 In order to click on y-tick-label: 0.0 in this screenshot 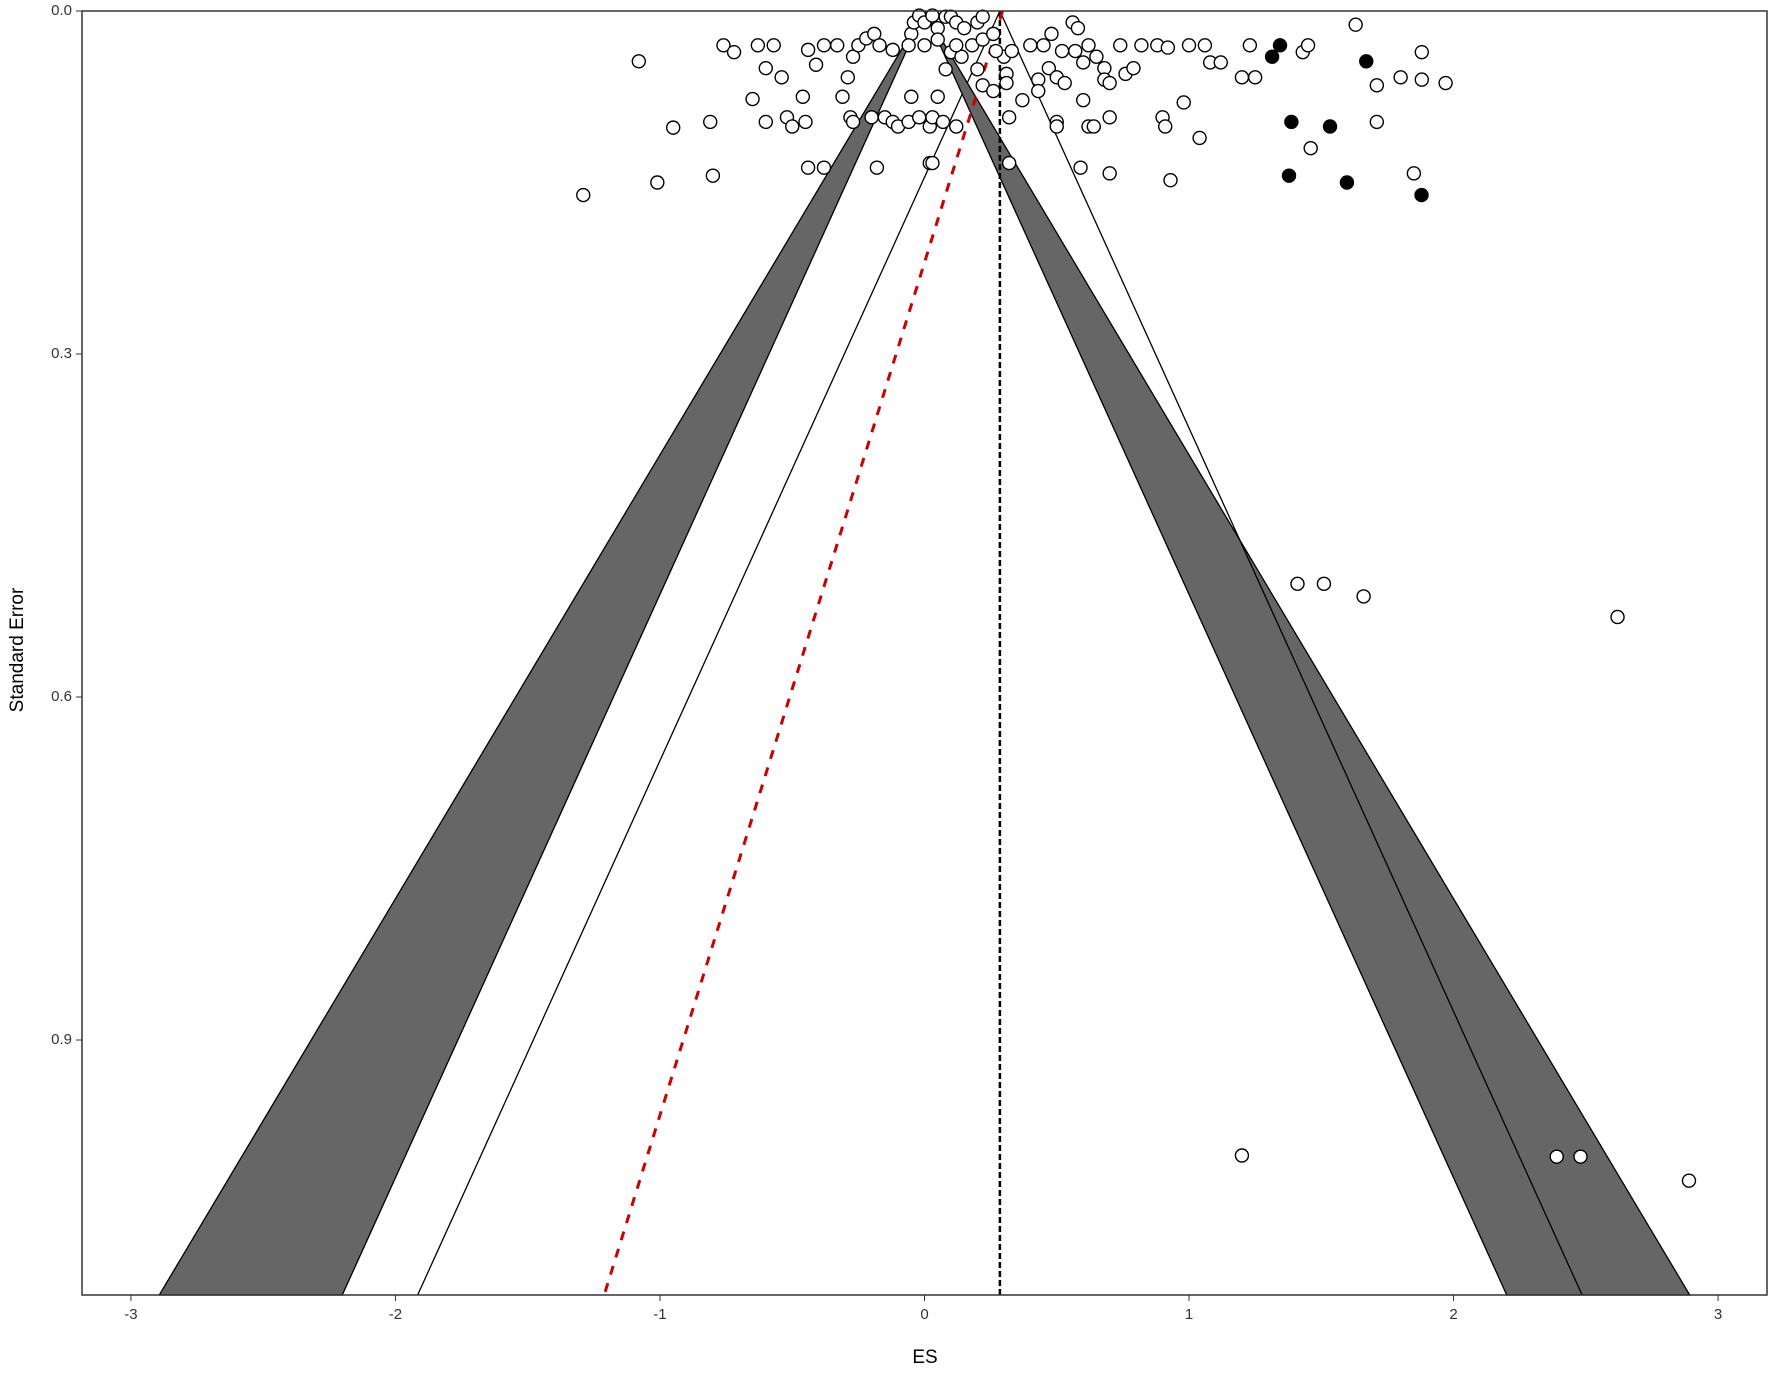, I will do `click(61, 10)`.